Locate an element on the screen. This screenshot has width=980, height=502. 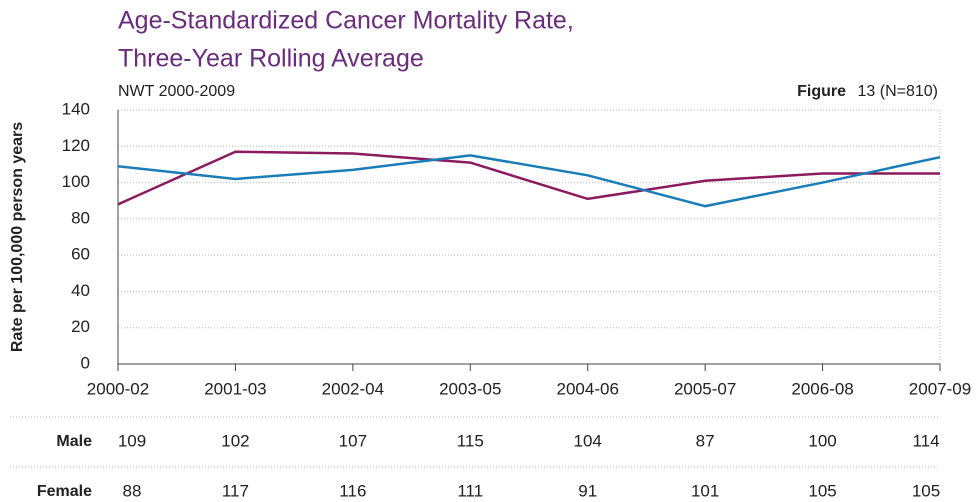
x-tick-label: 2002-04 is located at coordinates (353, 388).